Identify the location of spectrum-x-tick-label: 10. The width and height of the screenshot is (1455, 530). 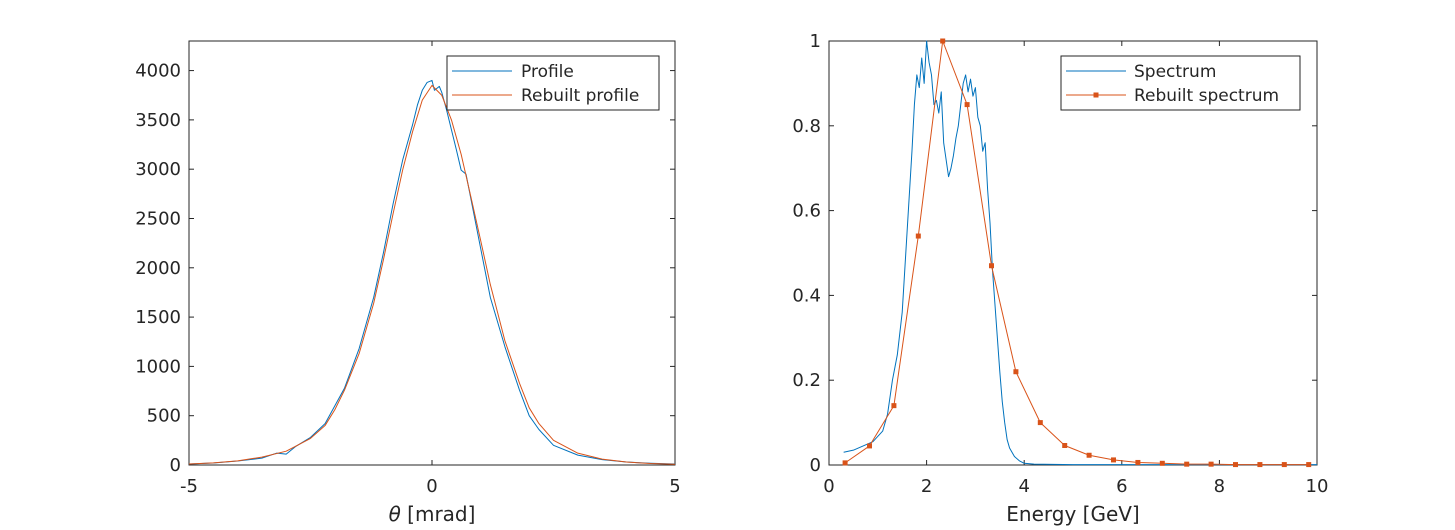
(1317, 486).